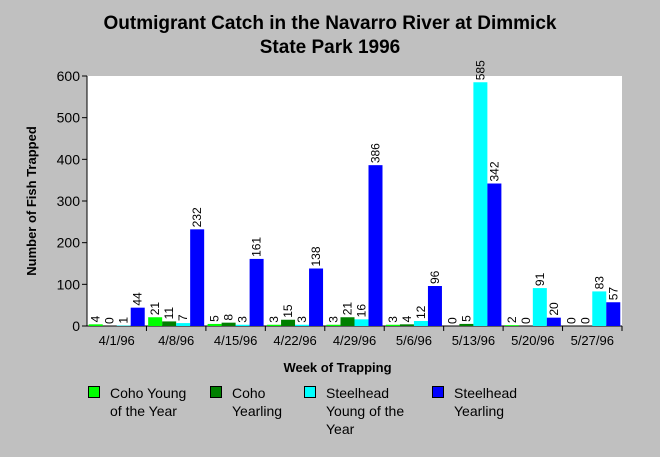 The height and width of the screenshot is (457, 660). Describe the element at coordinates (197, 217) in the screenshot. I see `data-label: 232` at that location.